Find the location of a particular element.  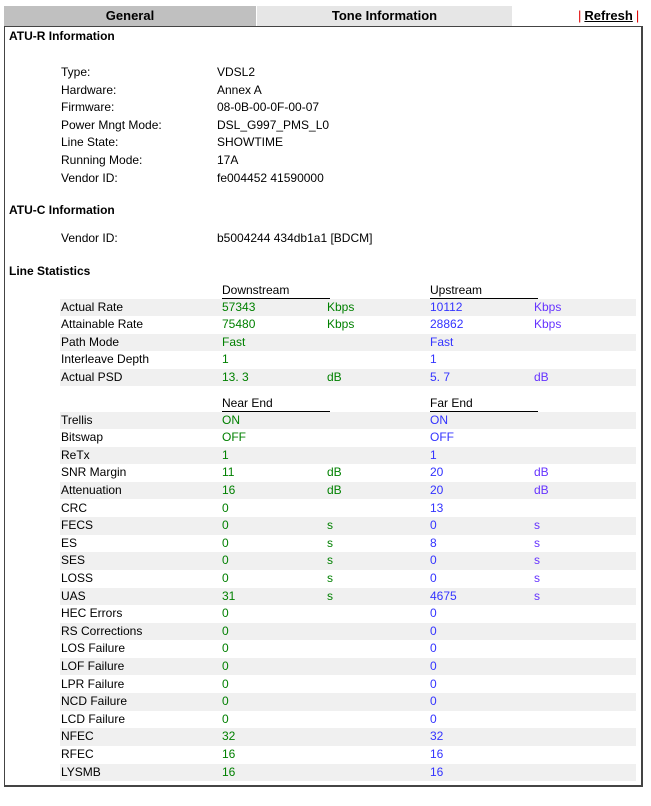

row-value: 17A is located at coordinates (228, 160).